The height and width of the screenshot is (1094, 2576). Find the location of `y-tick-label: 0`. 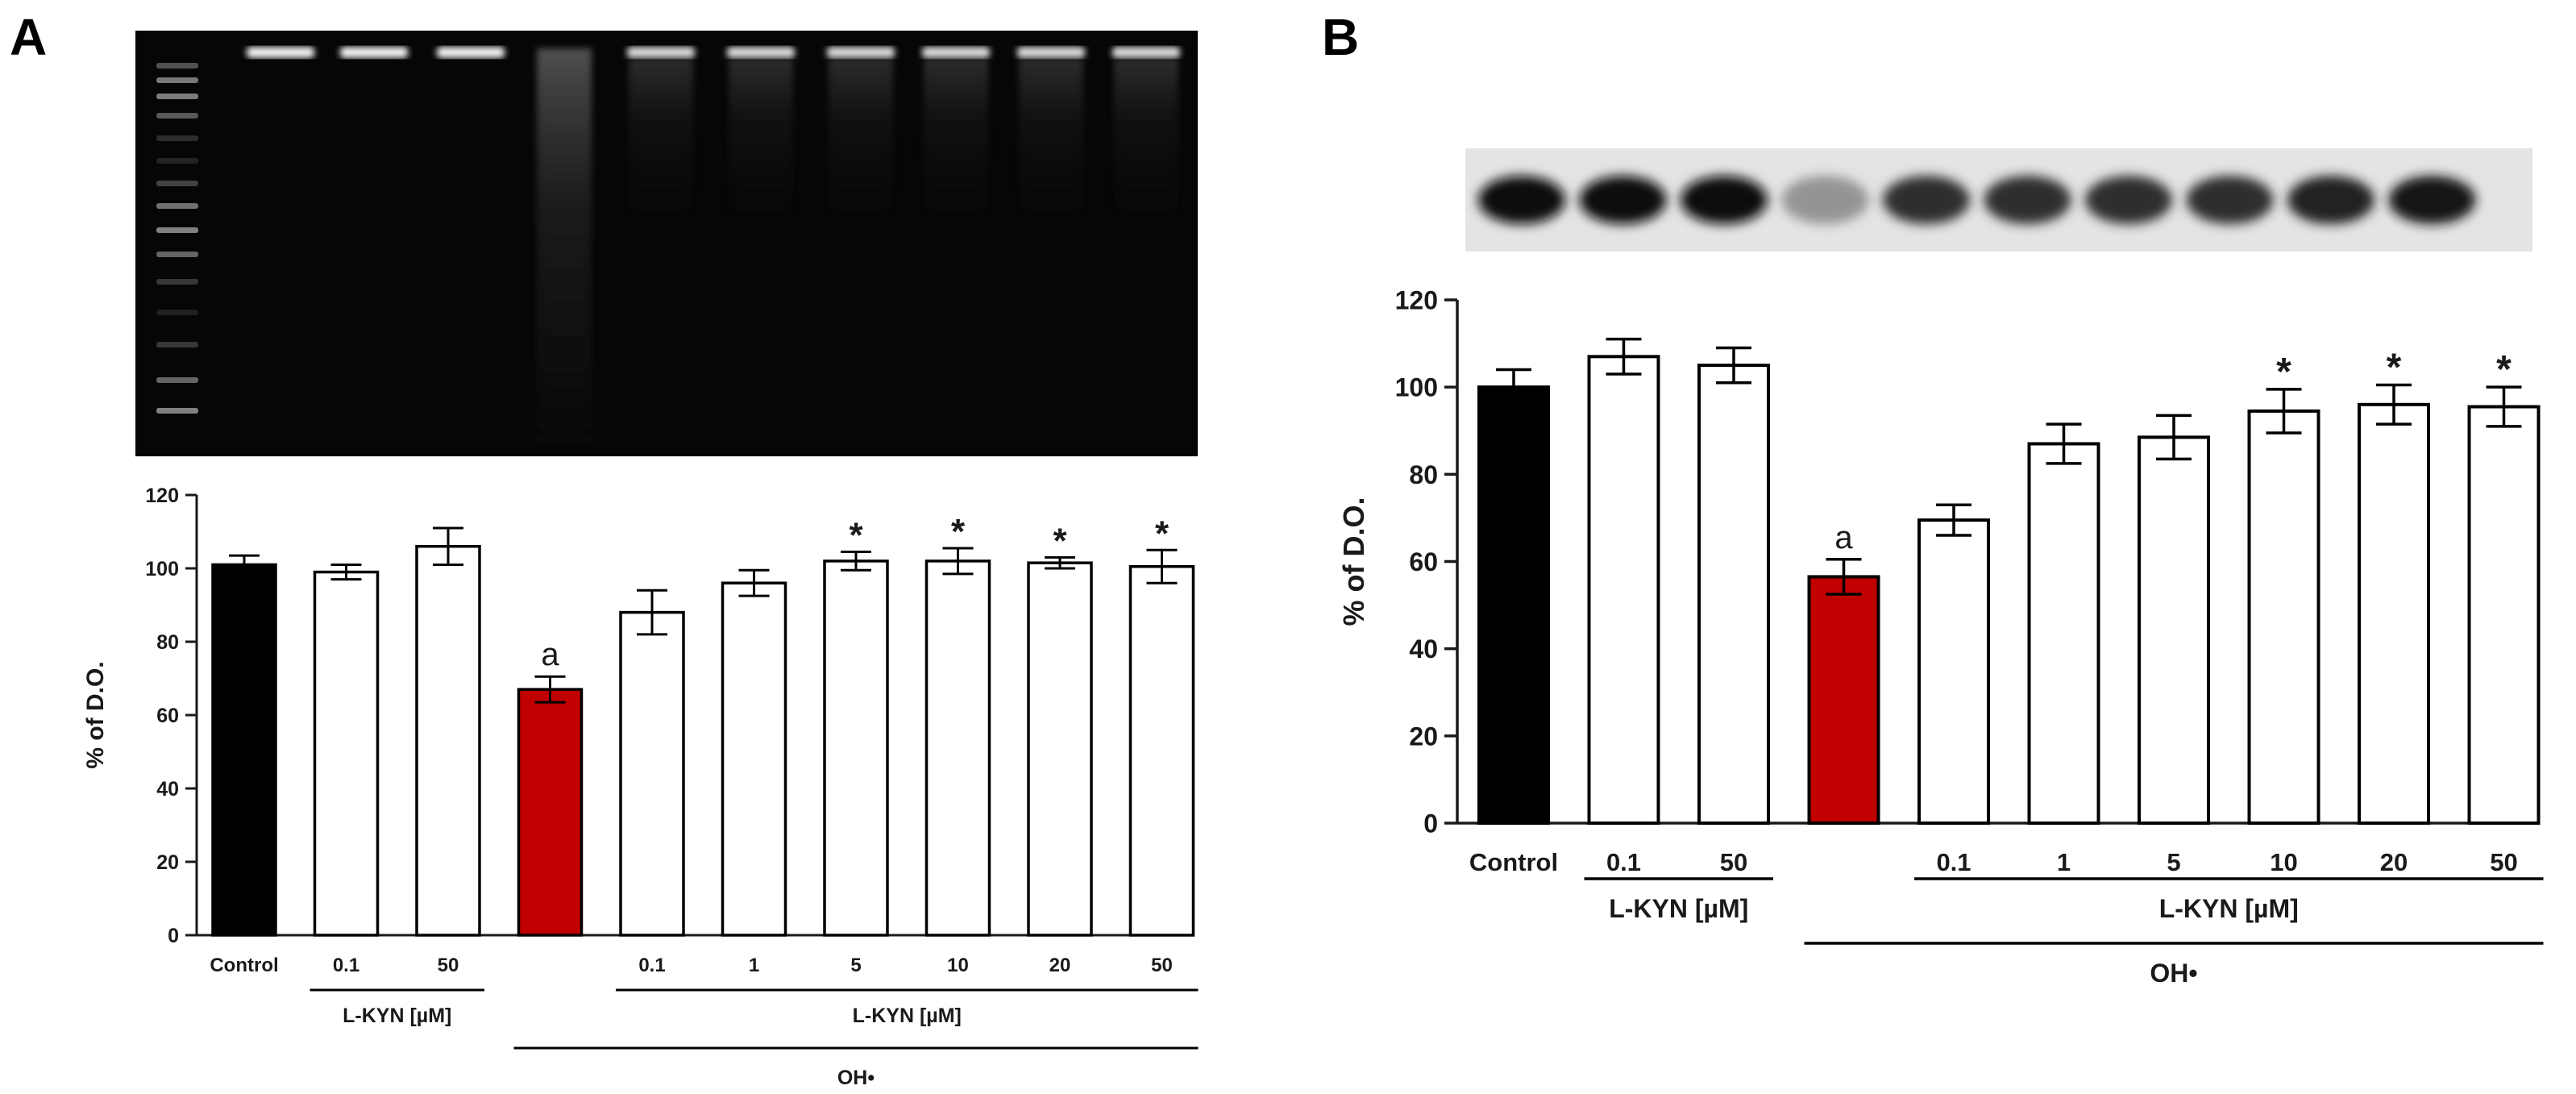

y-tick-label: 0 is located at coordinates (173, 936).